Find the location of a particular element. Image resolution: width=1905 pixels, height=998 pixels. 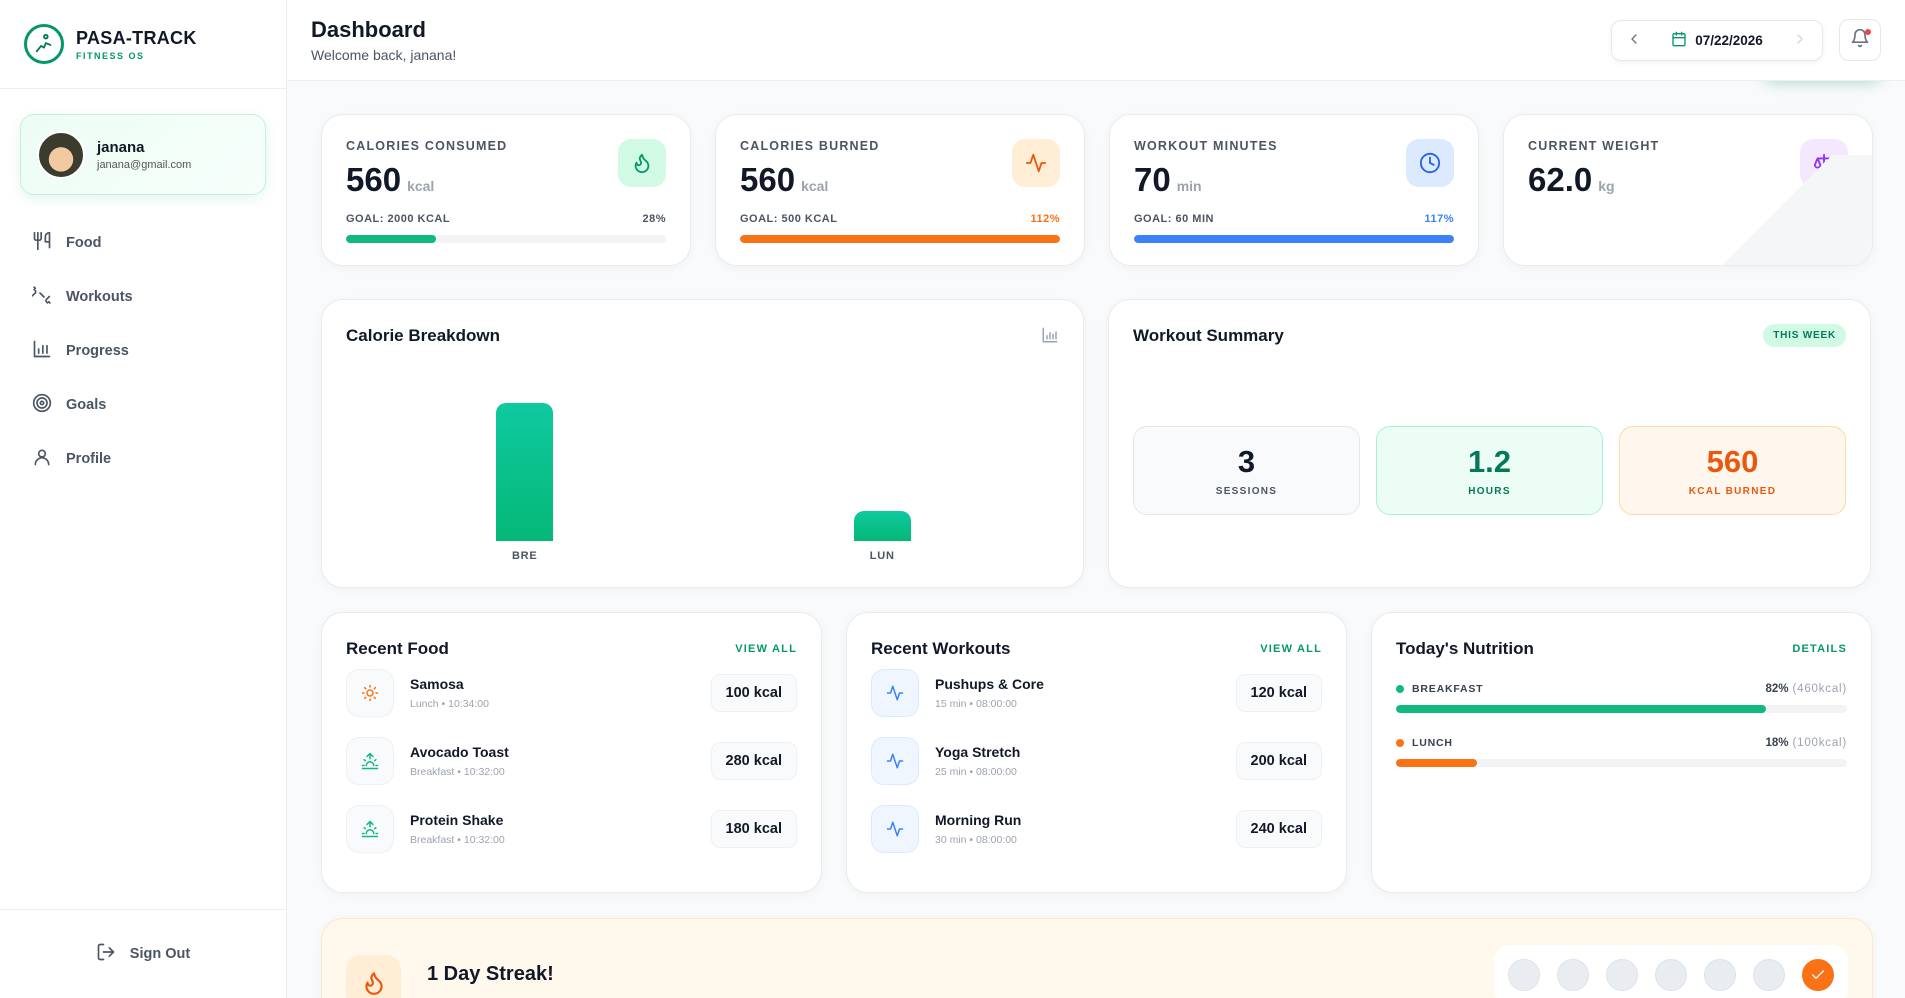

list-item: Pushups & Core 15 min • 08:00:00 120 kcal is located at coordinates (1096, 693).